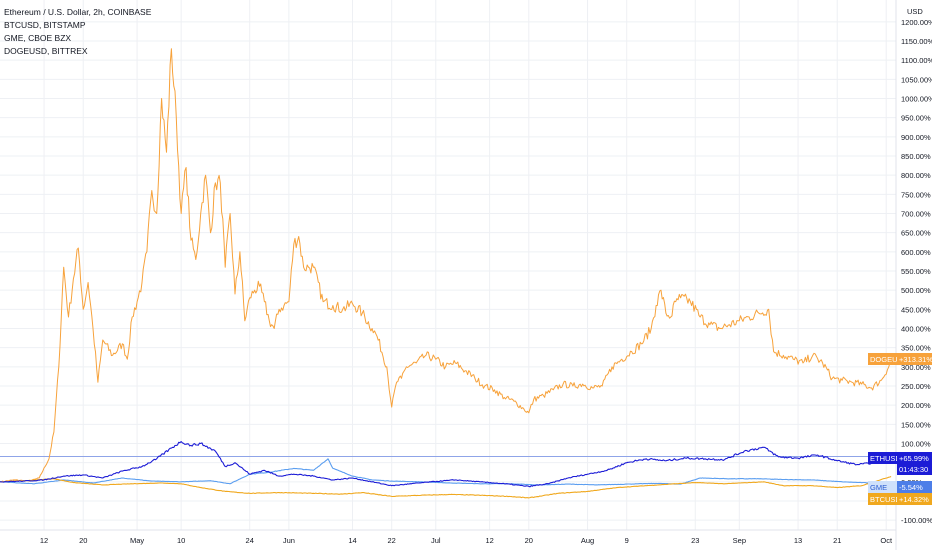 This screenshot has height=550, width=932. Describe the element at coordinates (38, 38) in the screenshot. I see `legend-item-gme: GME, CBOE BZX` at that location.